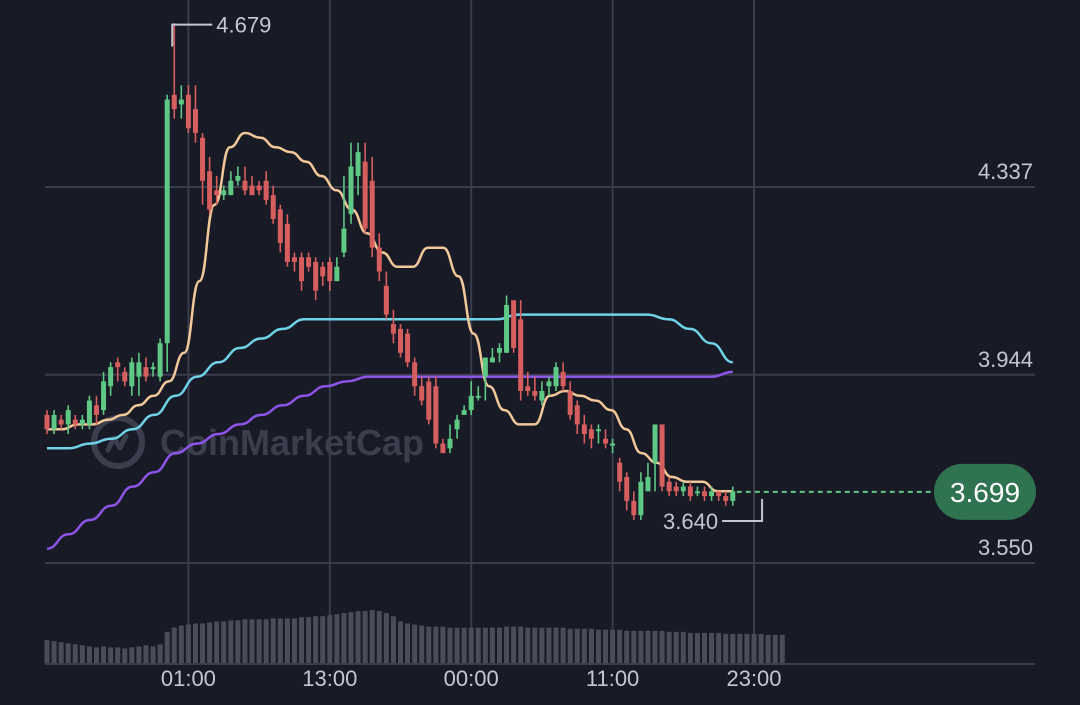  Describe the element at coordinates (414, 636) in the screenshot. I see `volume-bars` at that location.